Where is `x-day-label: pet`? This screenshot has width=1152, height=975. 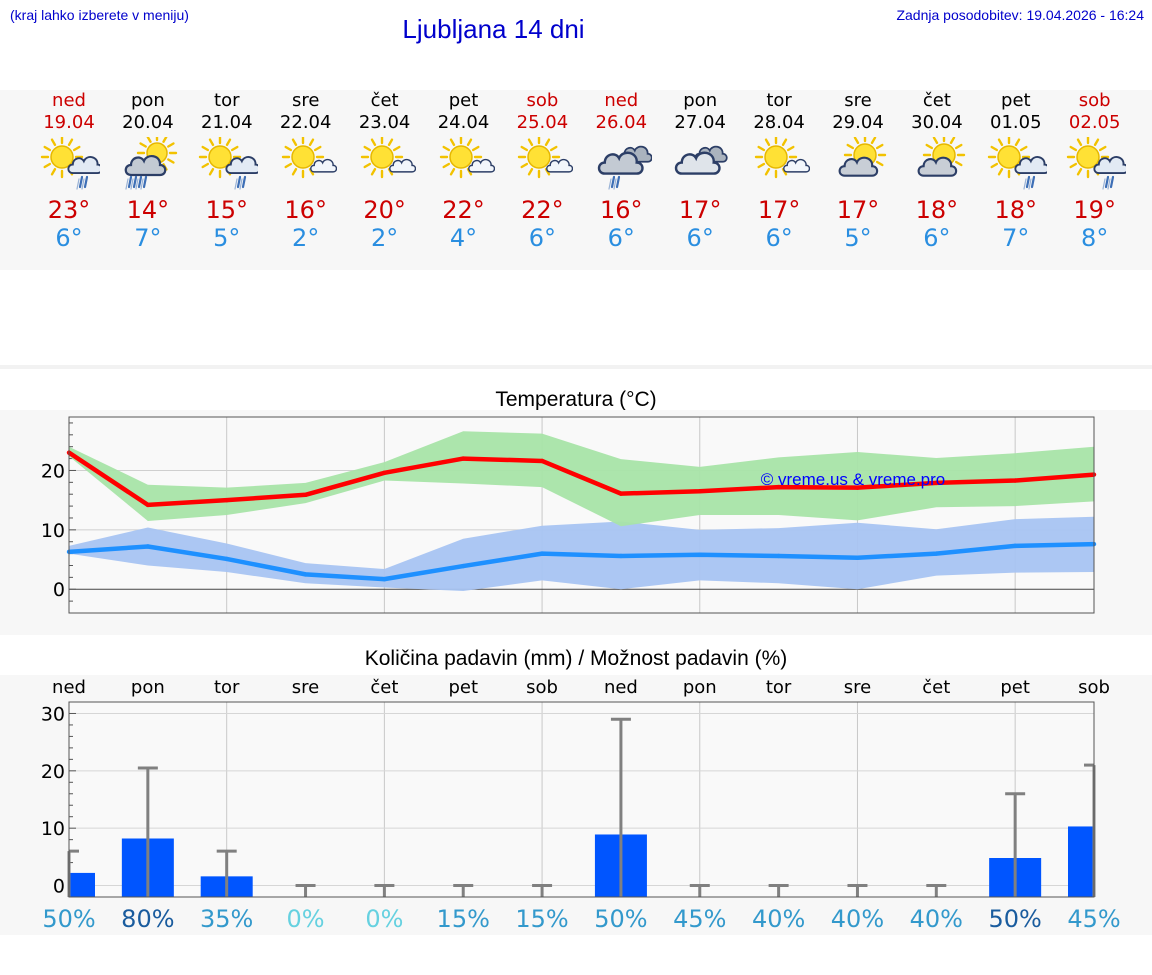
x-day-label: pet is located at coordinates (1015, 687).